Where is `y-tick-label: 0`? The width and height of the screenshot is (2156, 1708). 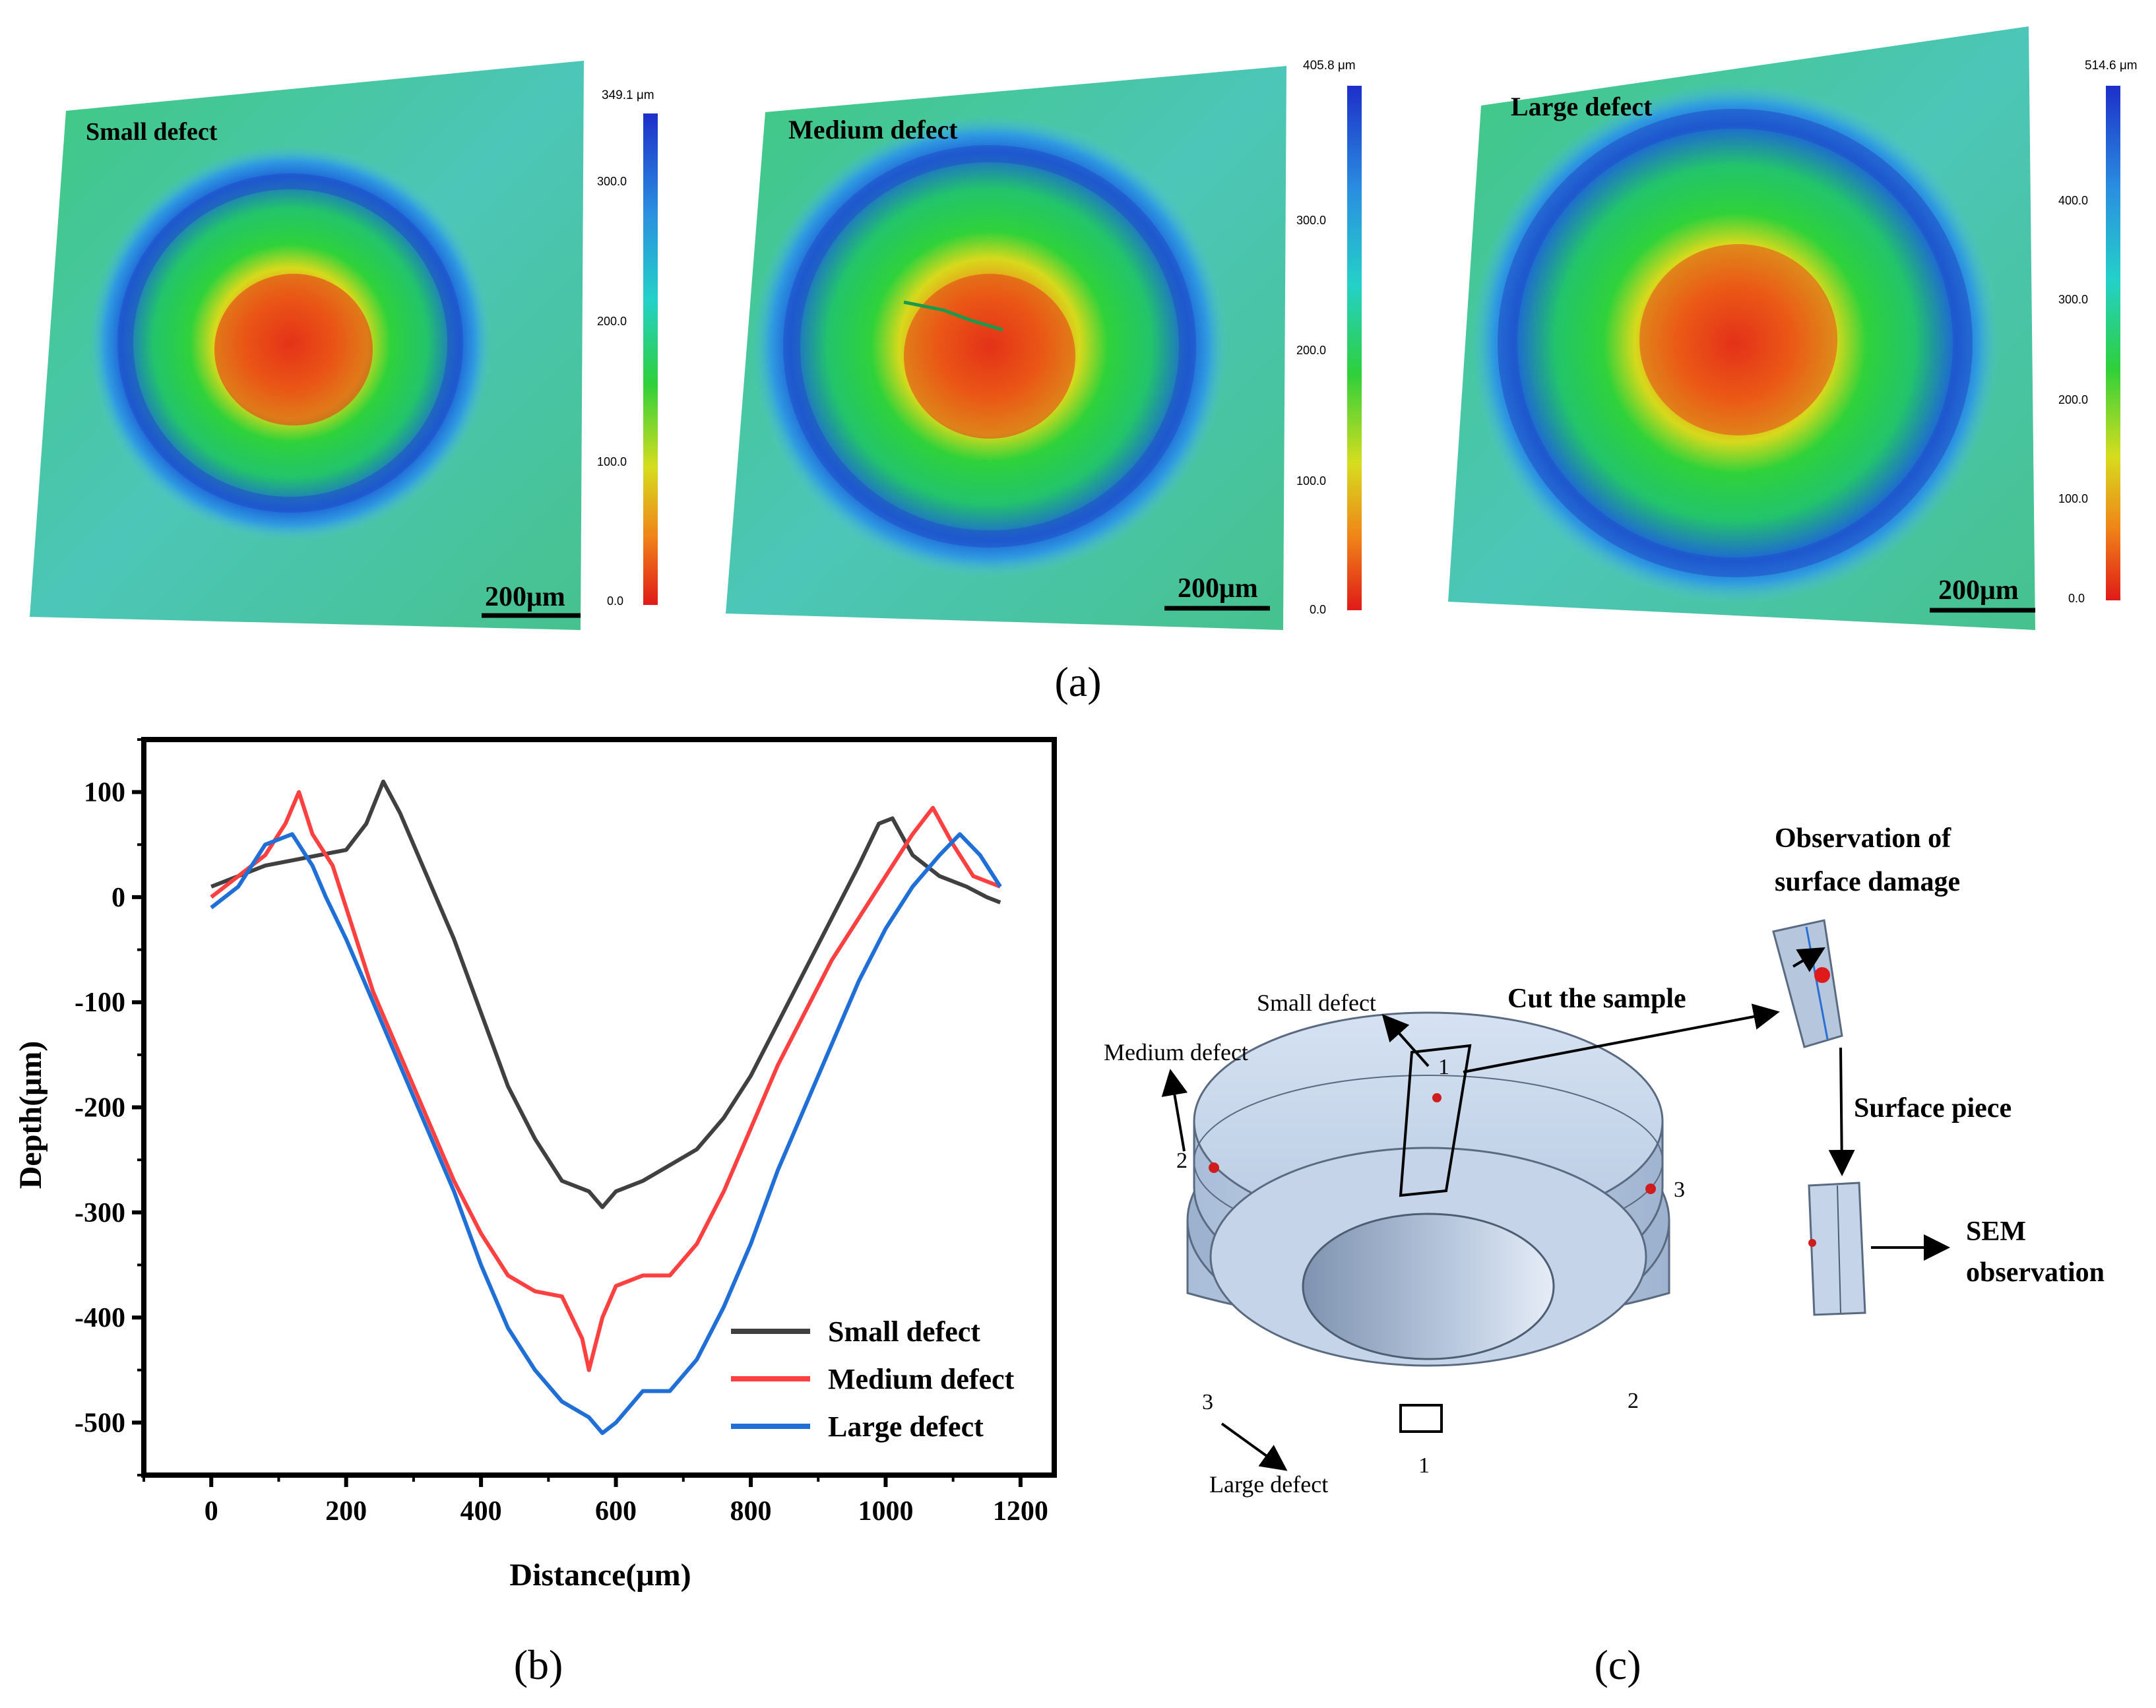 y-tick-label: 0 is located at coordinates (118, 898).